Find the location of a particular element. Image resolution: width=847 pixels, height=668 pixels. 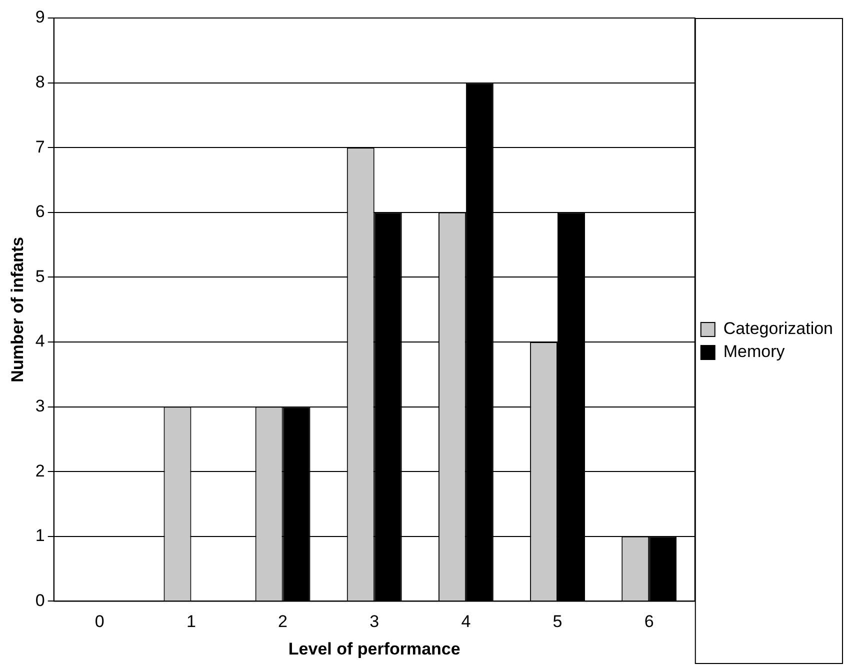

y-axis-title: Number of infants is located at coordinates (17, 309).